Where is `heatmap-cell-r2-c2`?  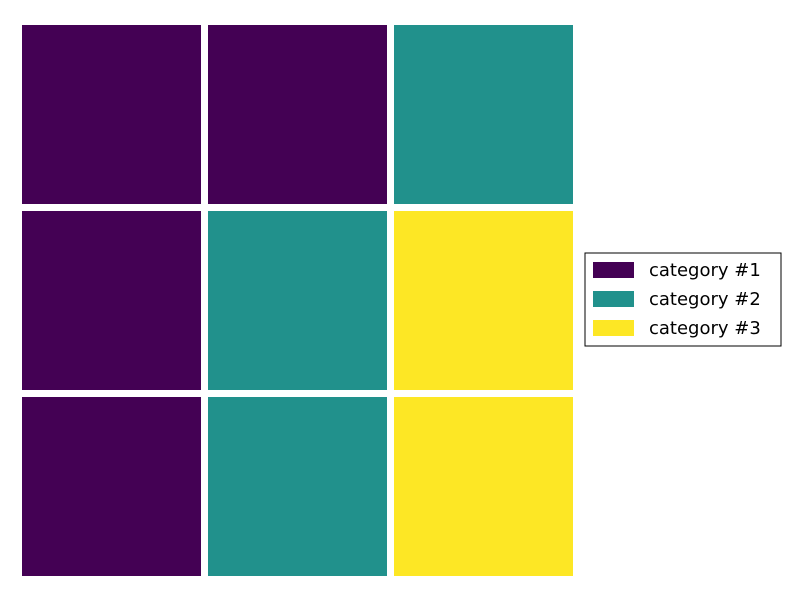
heatmap-cell-r2-c2 is located at coordinates (297, 300).